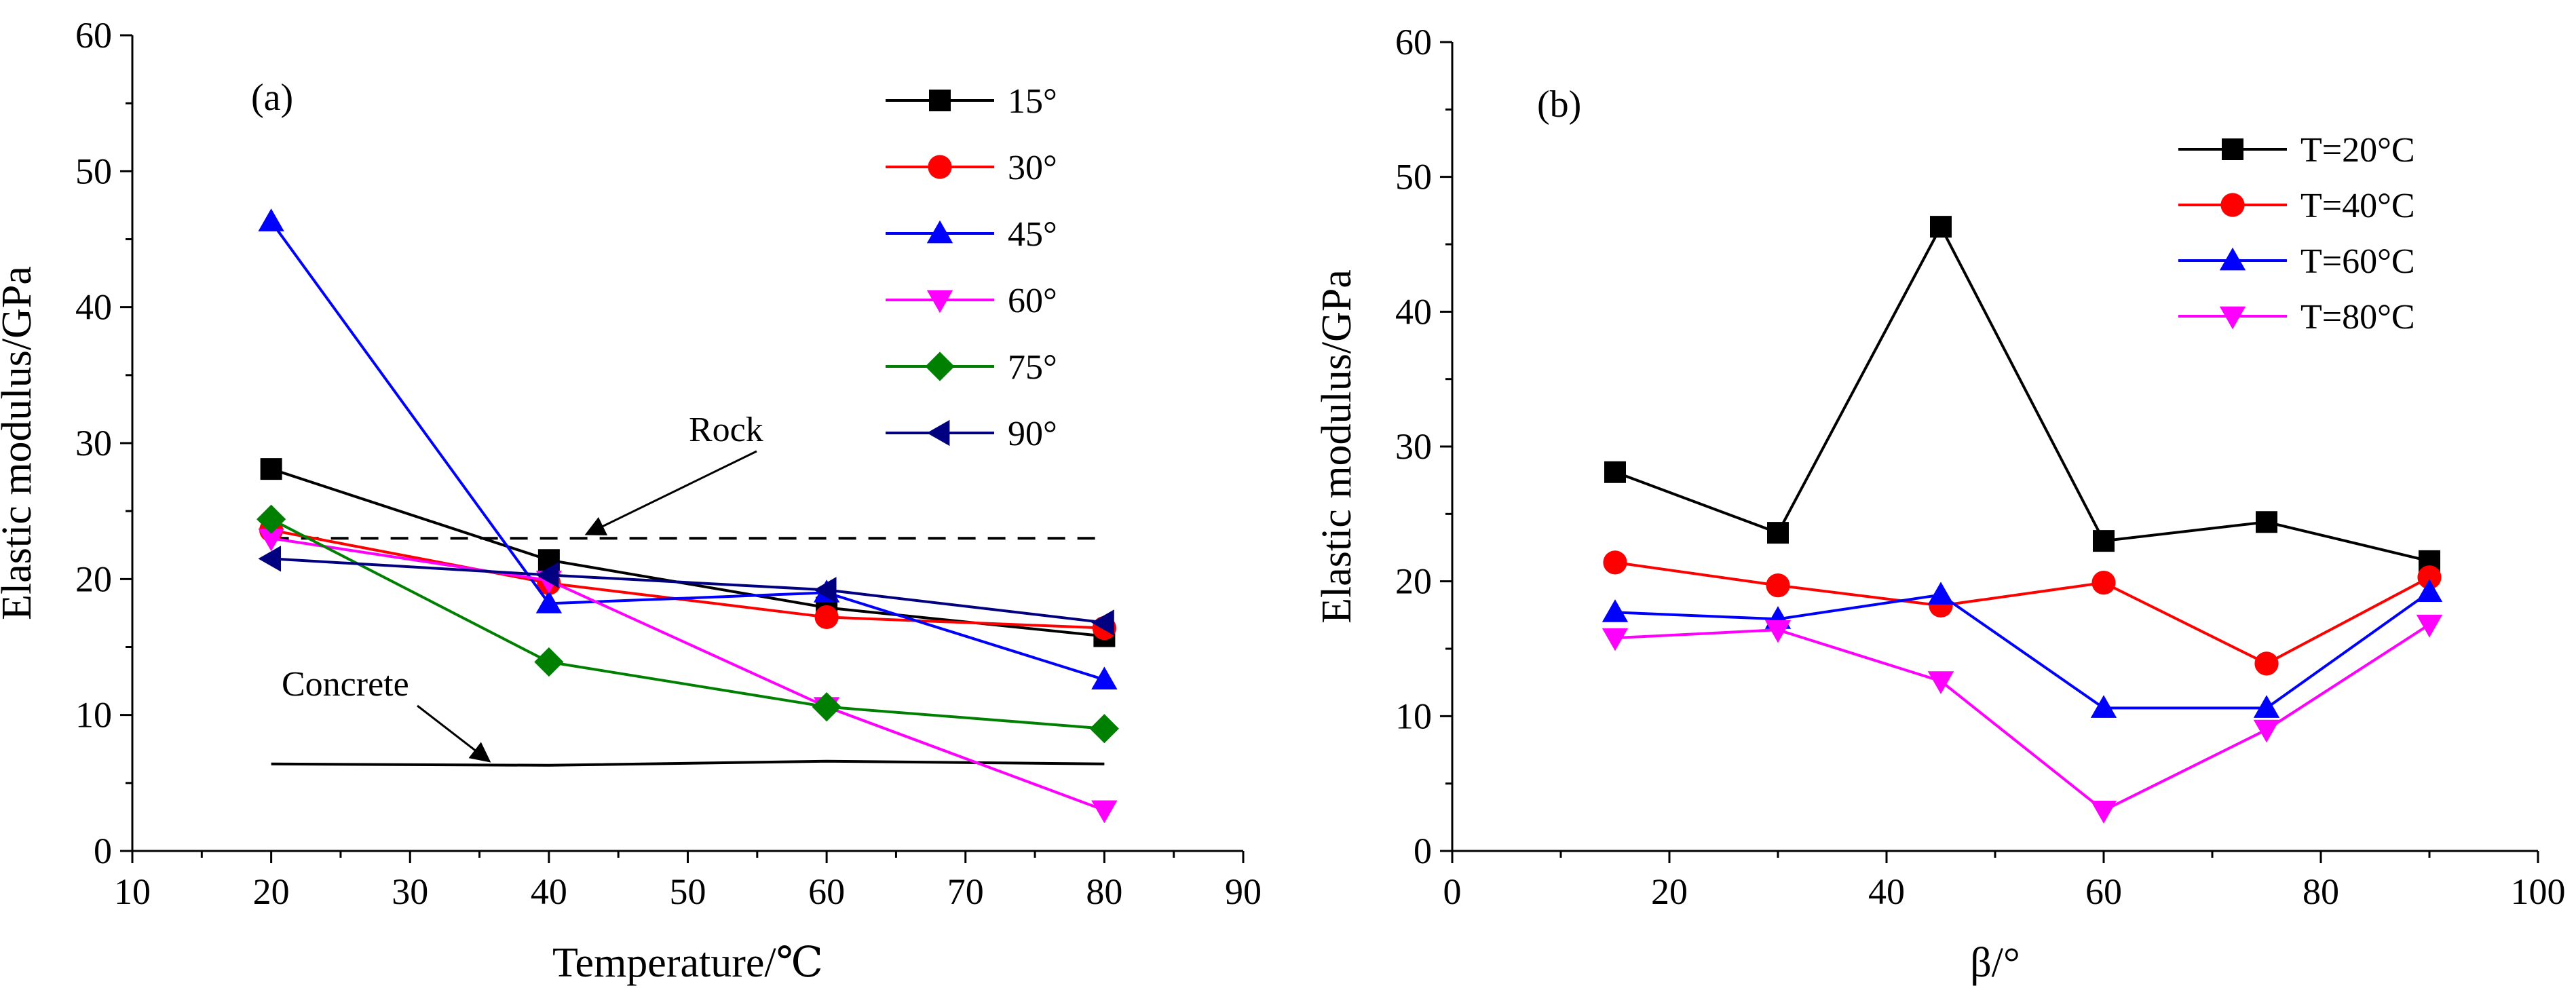  What do you see at coordinates (972, 301) in the screenshot?
I see `legend-item: 60°` at bounding box center [972, 301].